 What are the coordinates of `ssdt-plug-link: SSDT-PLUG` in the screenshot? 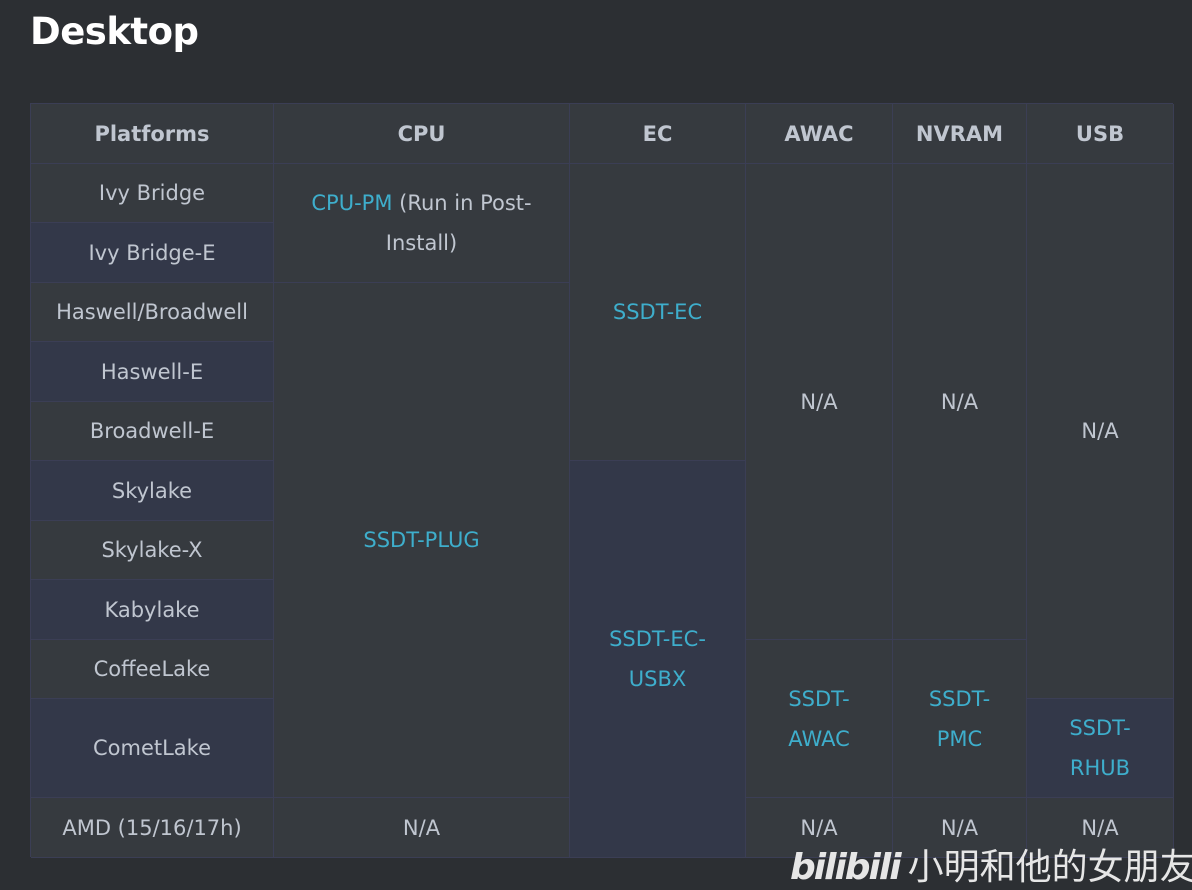 It's located at (421, 540).